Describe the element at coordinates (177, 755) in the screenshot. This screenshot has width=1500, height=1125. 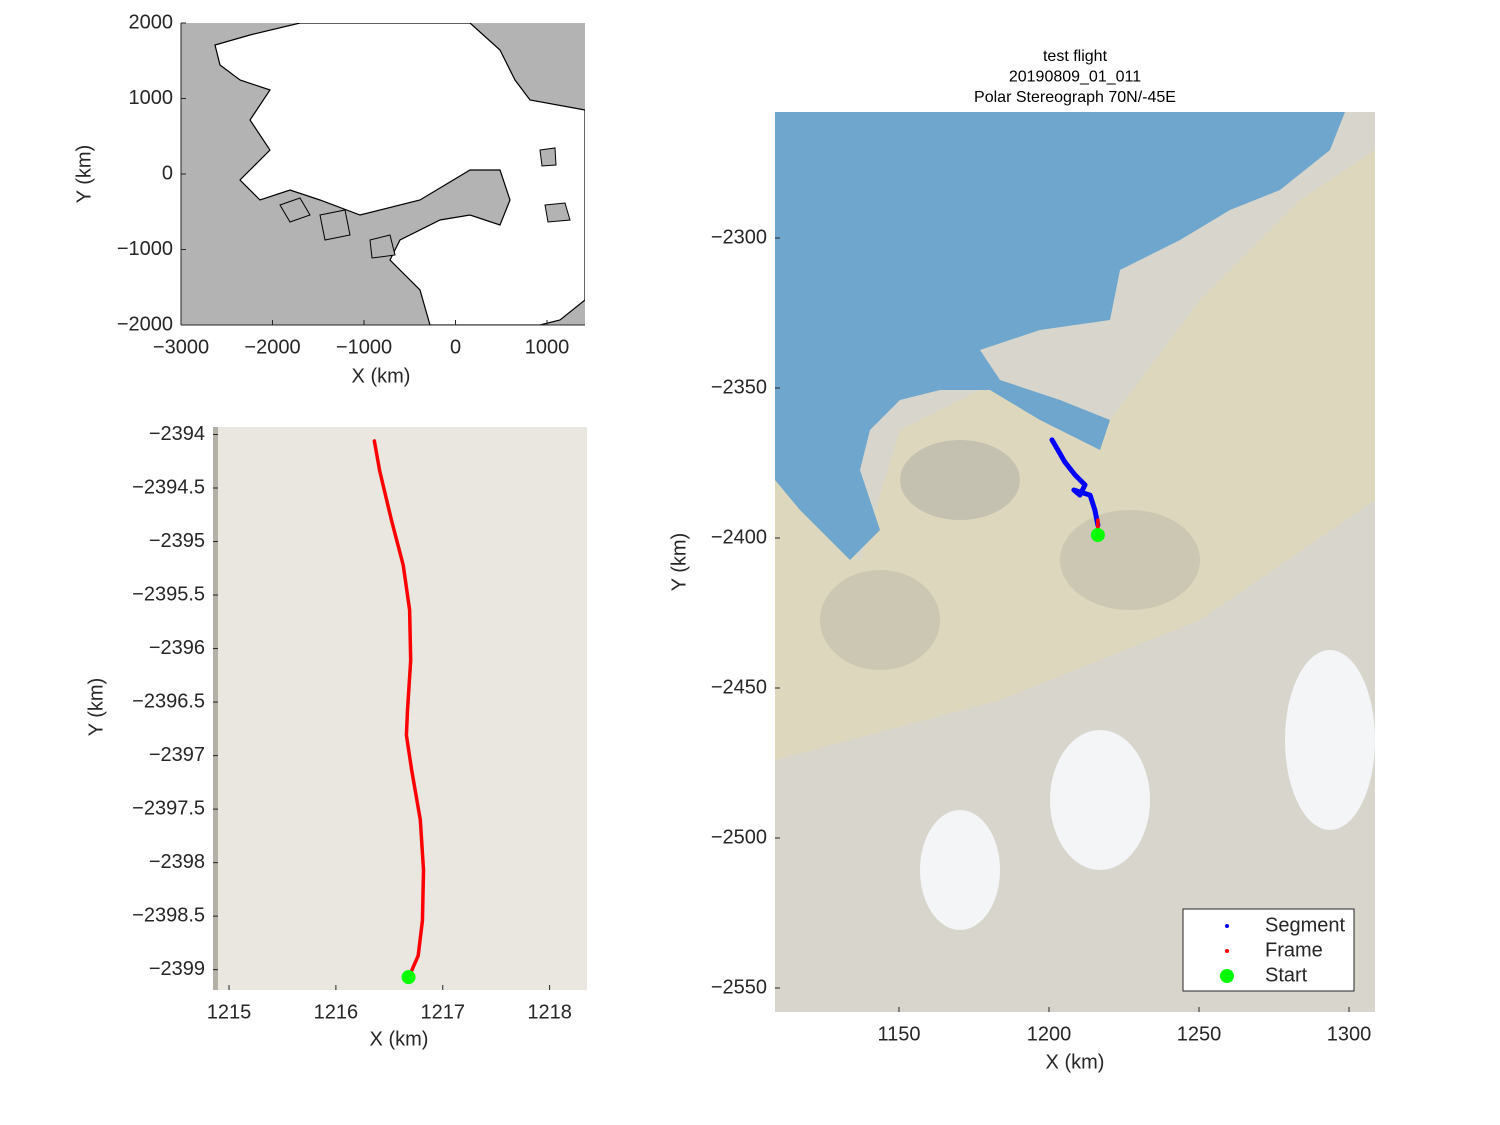
I see `y-tick-label: −2397` at that location.